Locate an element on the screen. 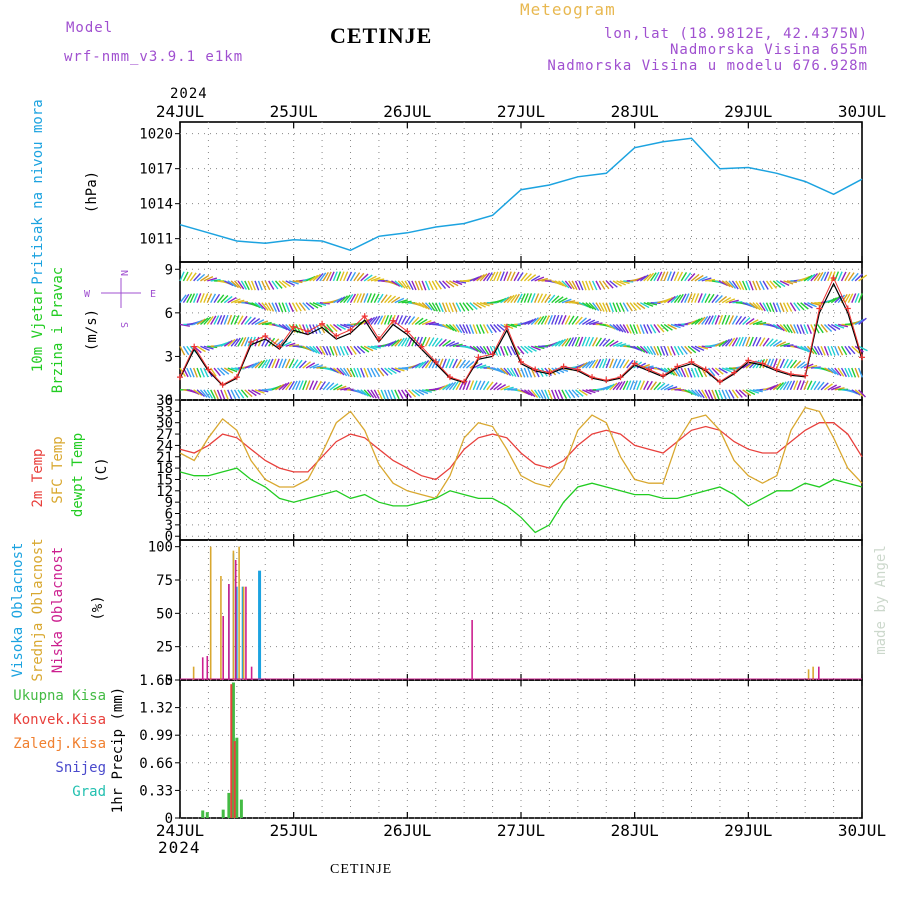  precip-bar is located at coordinates (229, 805).